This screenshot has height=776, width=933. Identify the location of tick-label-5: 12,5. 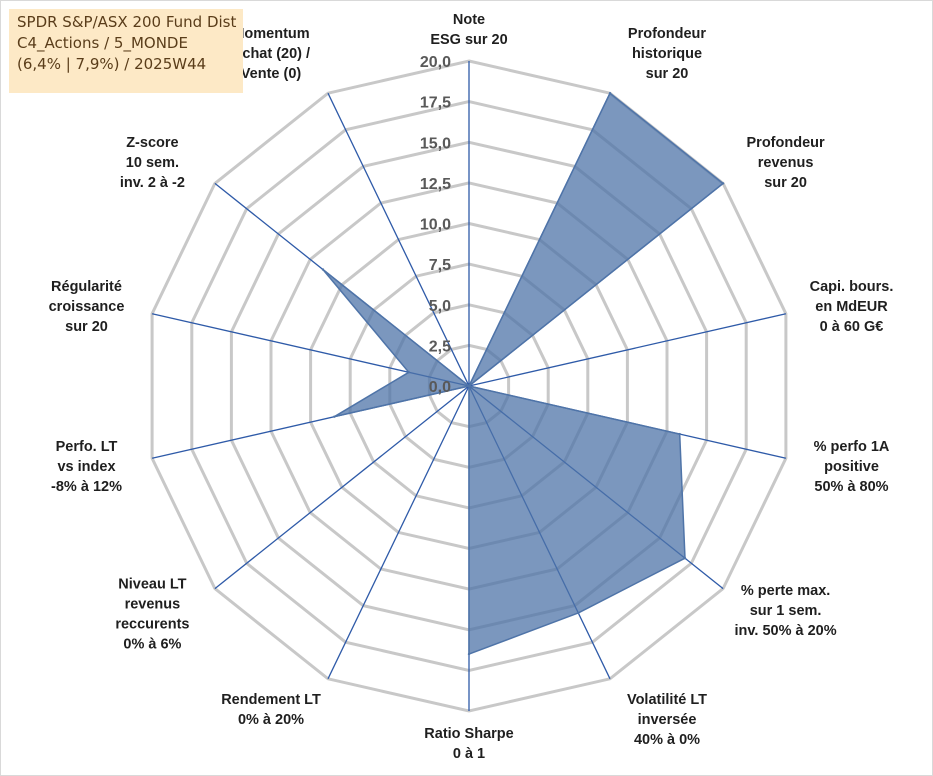
(435, 184).